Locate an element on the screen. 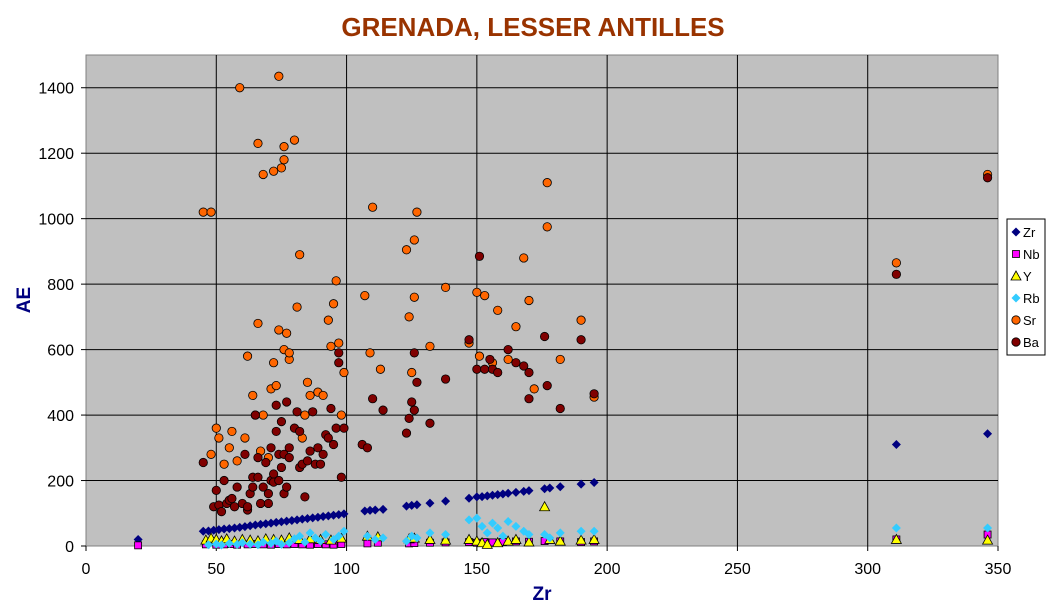 This screenshot has height=609, width=1050. x-tick-label: 350 is located at coordinates (998, 569).